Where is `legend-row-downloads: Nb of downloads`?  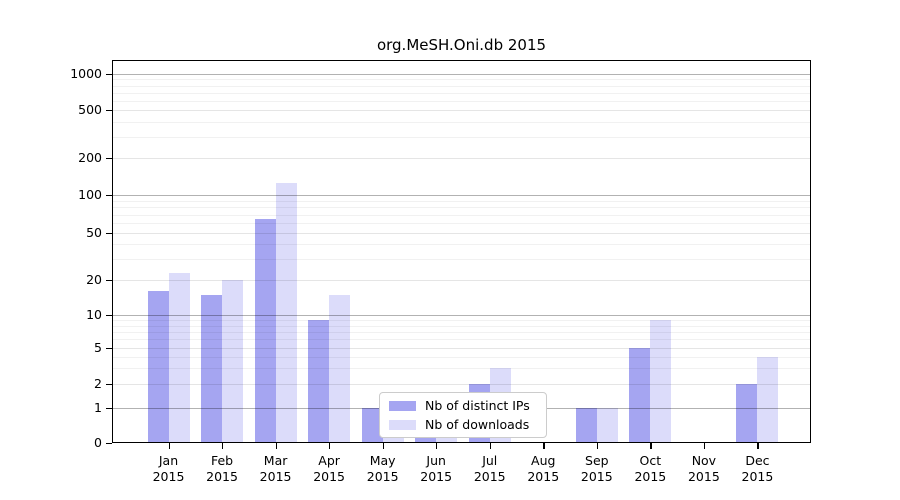
legend-row-downloads: Nb of downloads is located at coordinates (463, 424).